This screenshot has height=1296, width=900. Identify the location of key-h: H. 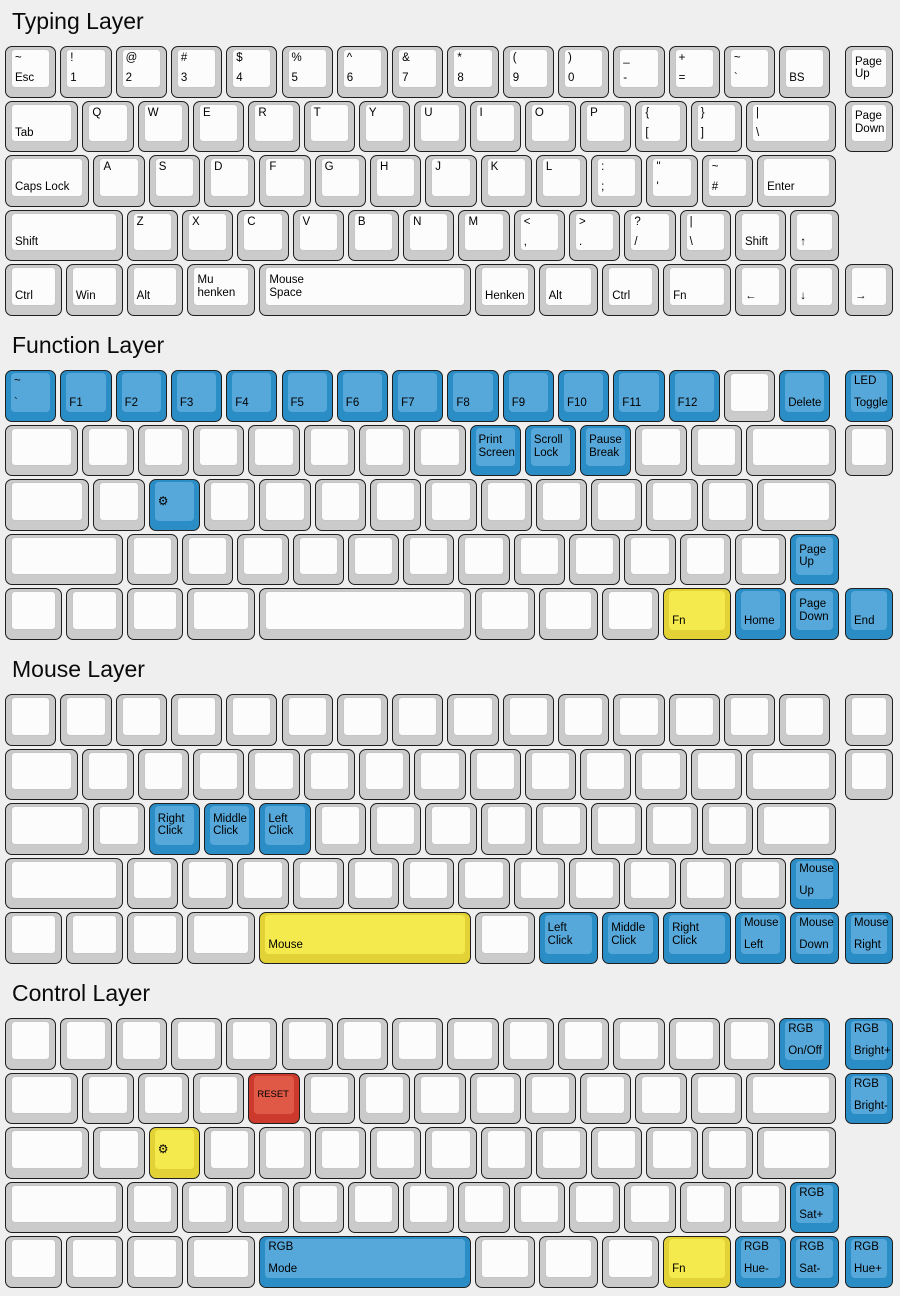
(395, 181).